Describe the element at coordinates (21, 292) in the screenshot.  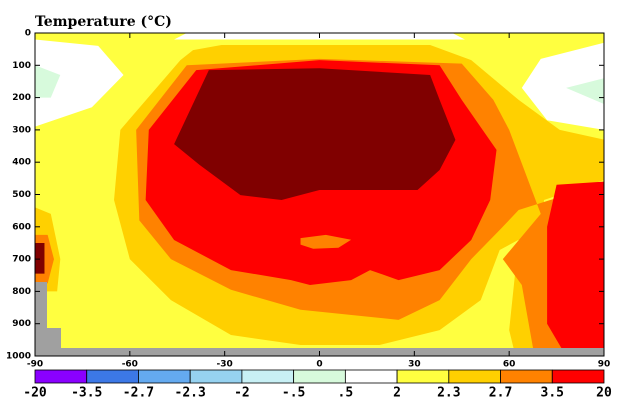
I see `y-tick-label: 800` at that location.